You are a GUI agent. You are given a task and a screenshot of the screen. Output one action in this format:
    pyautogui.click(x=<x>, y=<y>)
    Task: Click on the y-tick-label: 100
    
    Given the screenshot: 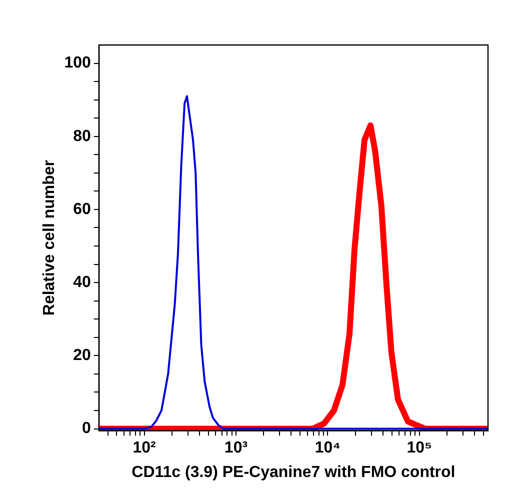 What is the action you would take?
    pyautogui.click(x=77, y=63)
    